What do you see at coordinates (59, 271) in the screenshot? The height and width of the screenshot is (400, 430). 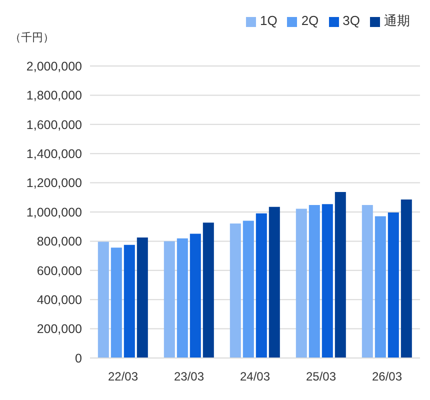 I see `y-tick-label: 600,000` at bounding box center [59, 271].